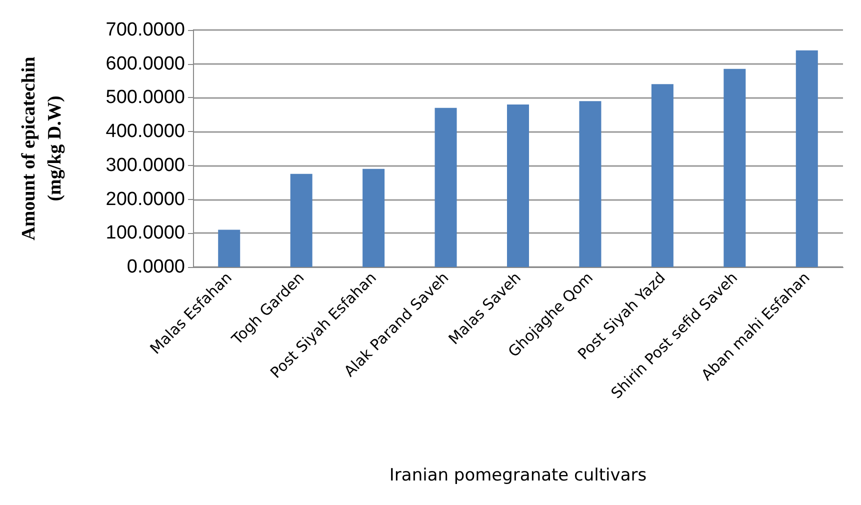 Image resolution: width=861 pixels, height=505 pixels. What do you see at coordinates (145, 30) in the screenshot?
I see `y-tick-label: 700.0000` at bounding box center [145, 30].